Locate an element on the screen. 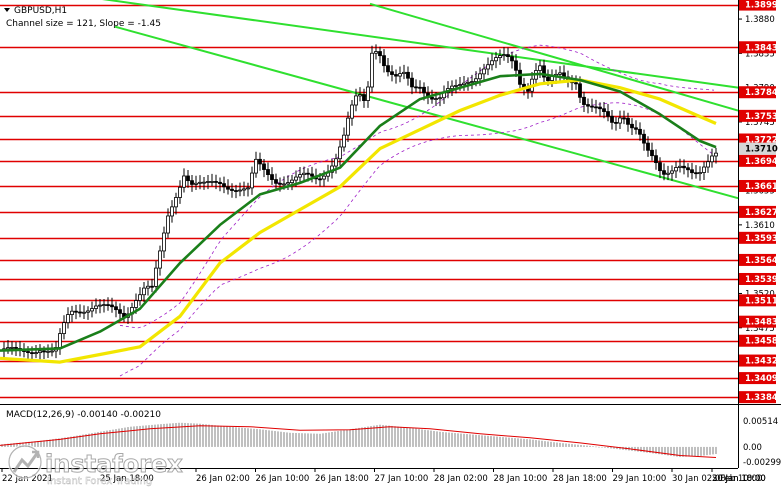 The image size is (781, 493). price-axis-label: 1.3835 is located at coordinates (760, 54).